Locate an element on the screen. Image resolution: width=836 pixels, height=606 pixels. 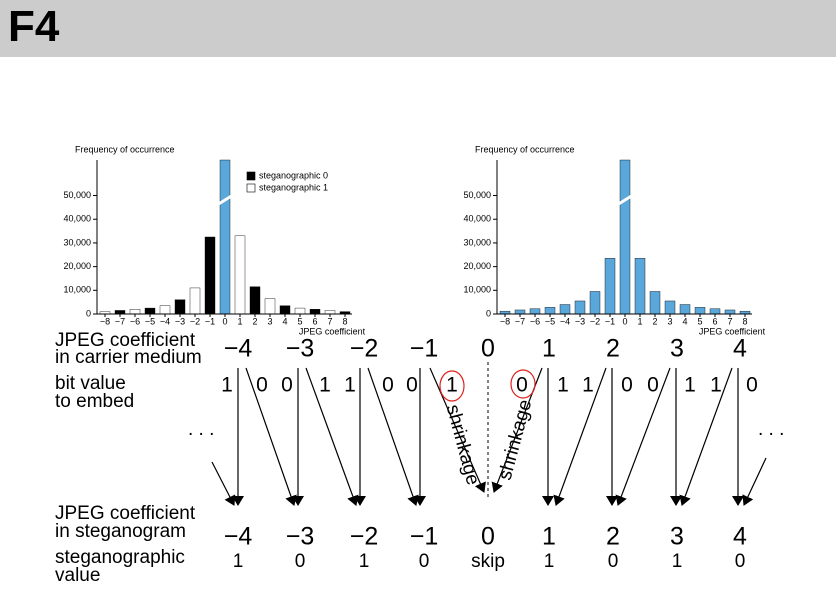
stego-coefficient: 4 is located at coordinates (740, 537).